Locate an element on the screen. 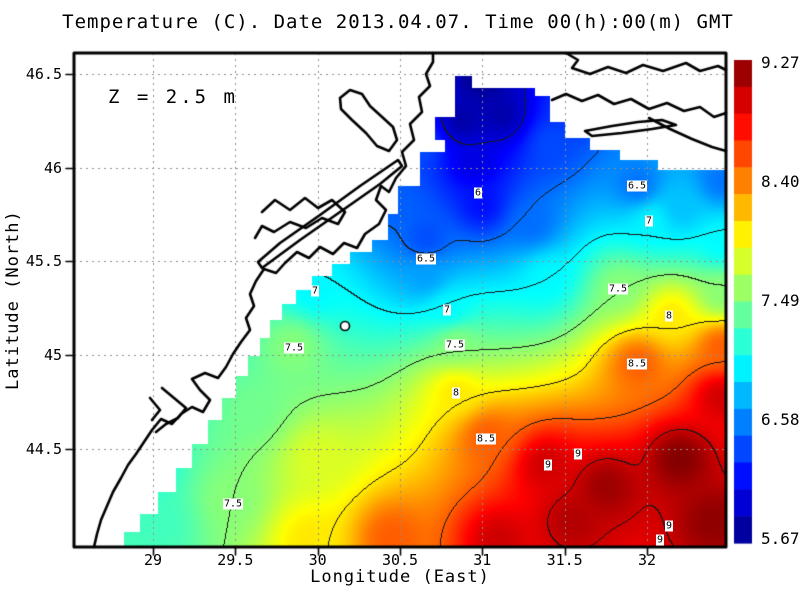  y-tick-label: 44.5 is located at coordinates (43, 449).